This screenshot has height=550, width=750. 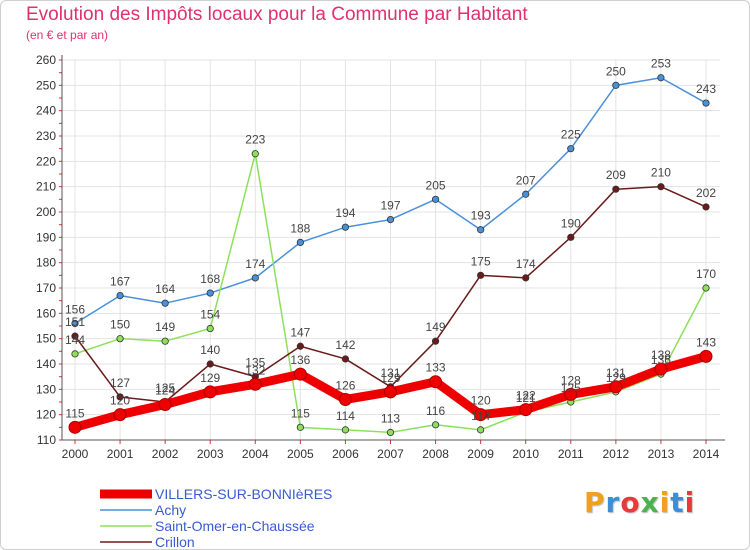 I want to click on y-tick-label: 210, so click(x=46, y=187).